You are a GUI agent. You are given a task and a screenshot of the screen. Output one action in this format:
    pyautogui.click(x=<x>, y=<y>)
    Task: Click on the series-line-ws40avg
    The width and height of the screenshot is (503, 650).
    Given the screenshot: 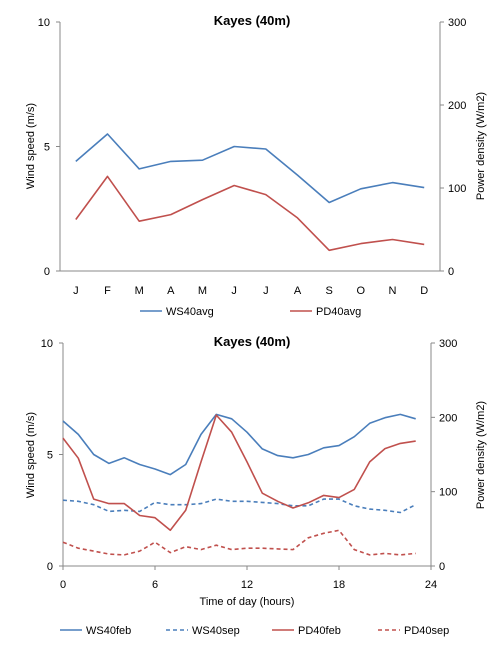 What is the action you would take?
    pyautogui.click(x=250, y=168)
    